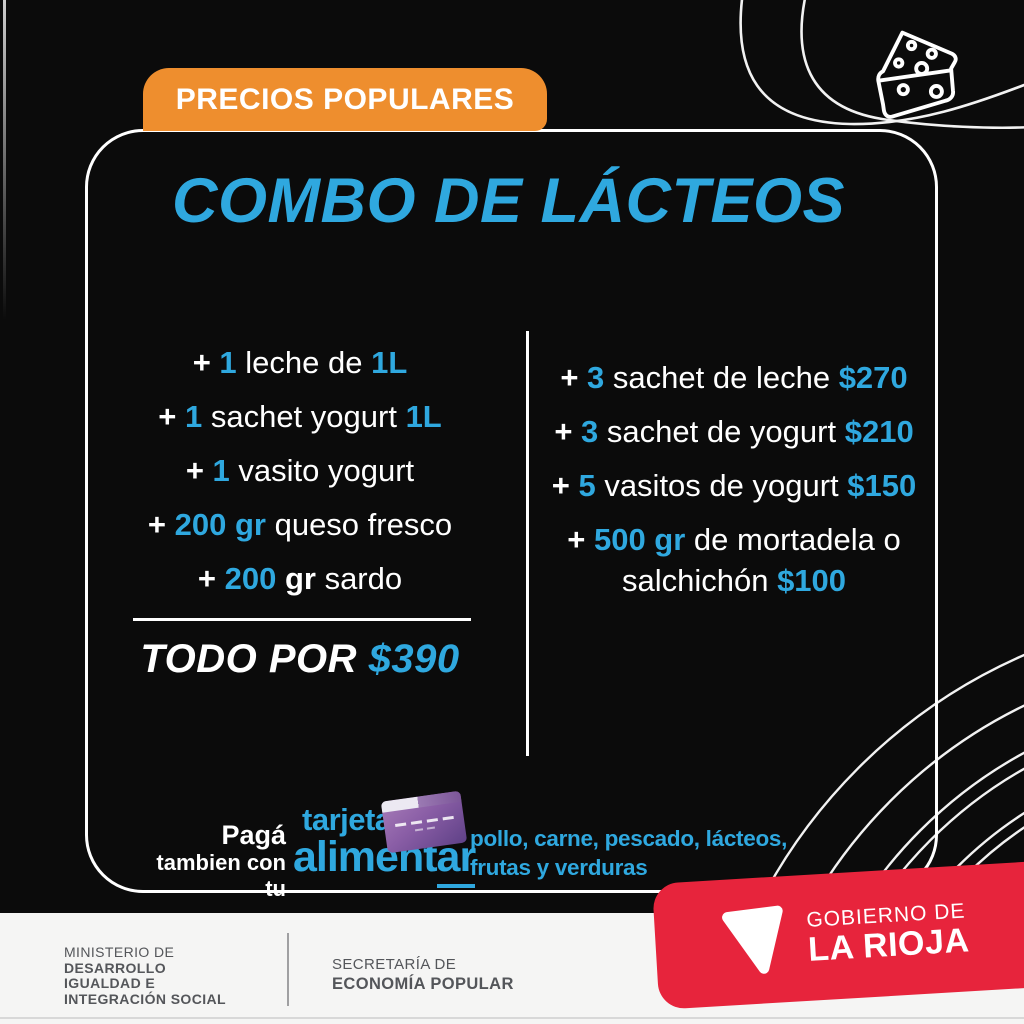  What do you see at coordinates (721, 485) in the screenshot?
I see `text-segment: vasitos de yogurt` at bounding box center [721, 485].